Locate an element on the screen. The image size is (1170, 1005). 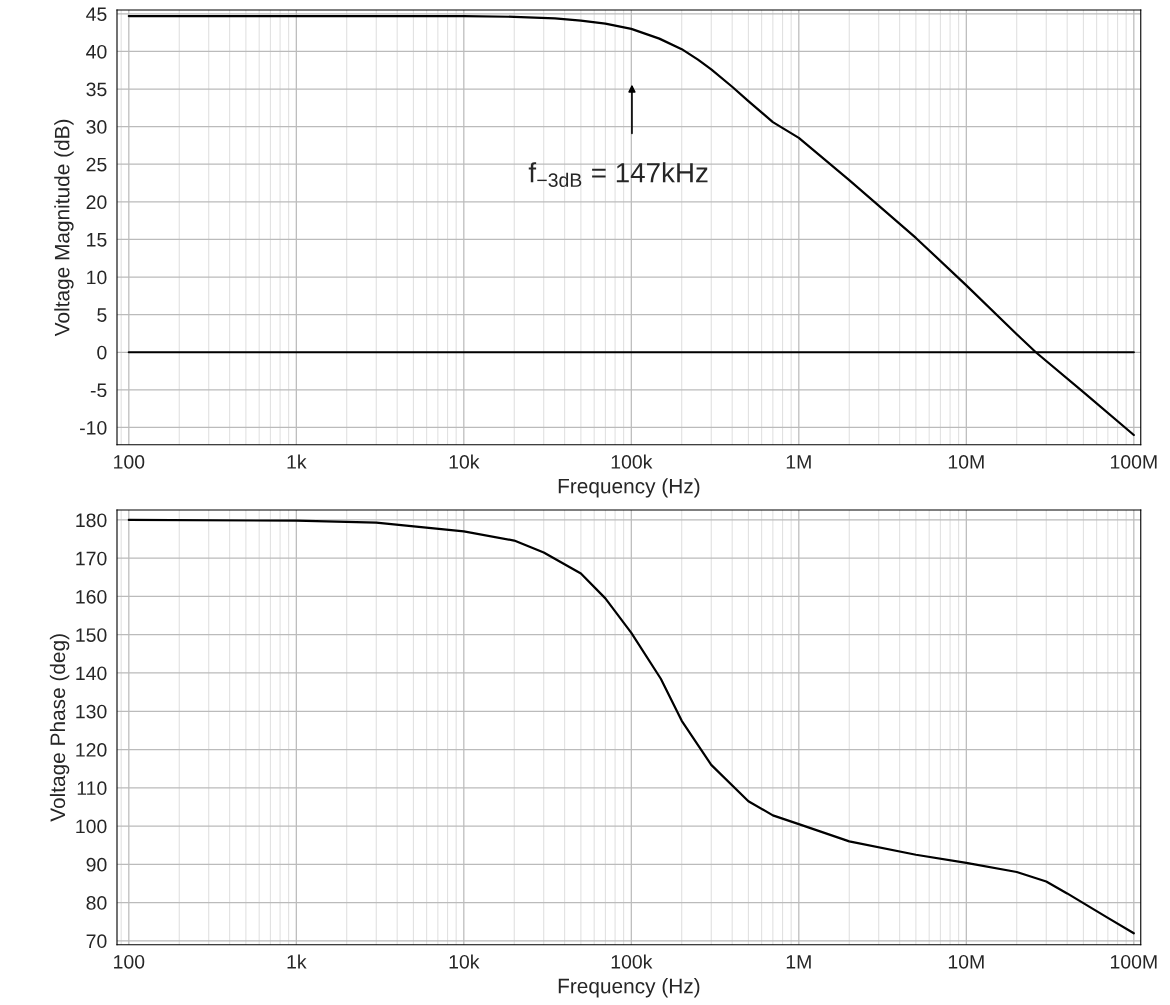
y-tick-label: -5 is located at coordinates (98, 390).